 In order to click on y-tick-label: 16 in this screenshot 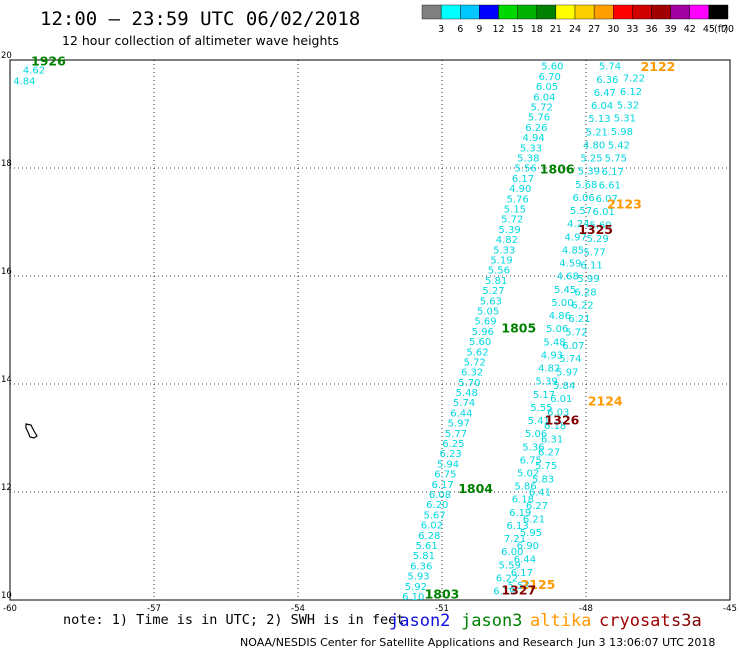, I will do `click(6, 272)`.